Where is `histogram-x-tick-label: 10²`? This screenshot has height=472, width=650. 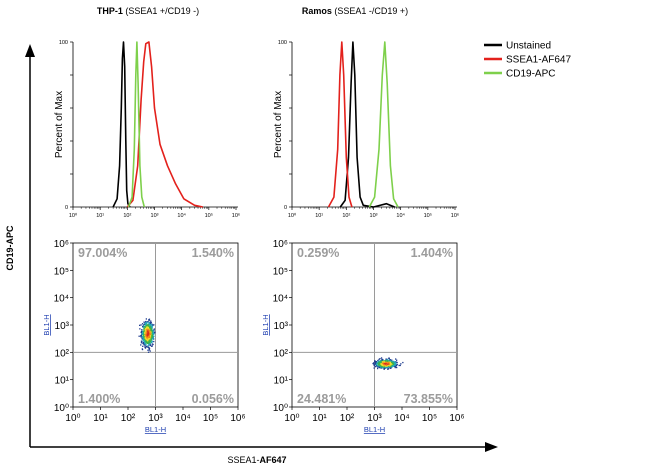 histogram-x-tick-label: 10² is located at coordinates (346, 216).